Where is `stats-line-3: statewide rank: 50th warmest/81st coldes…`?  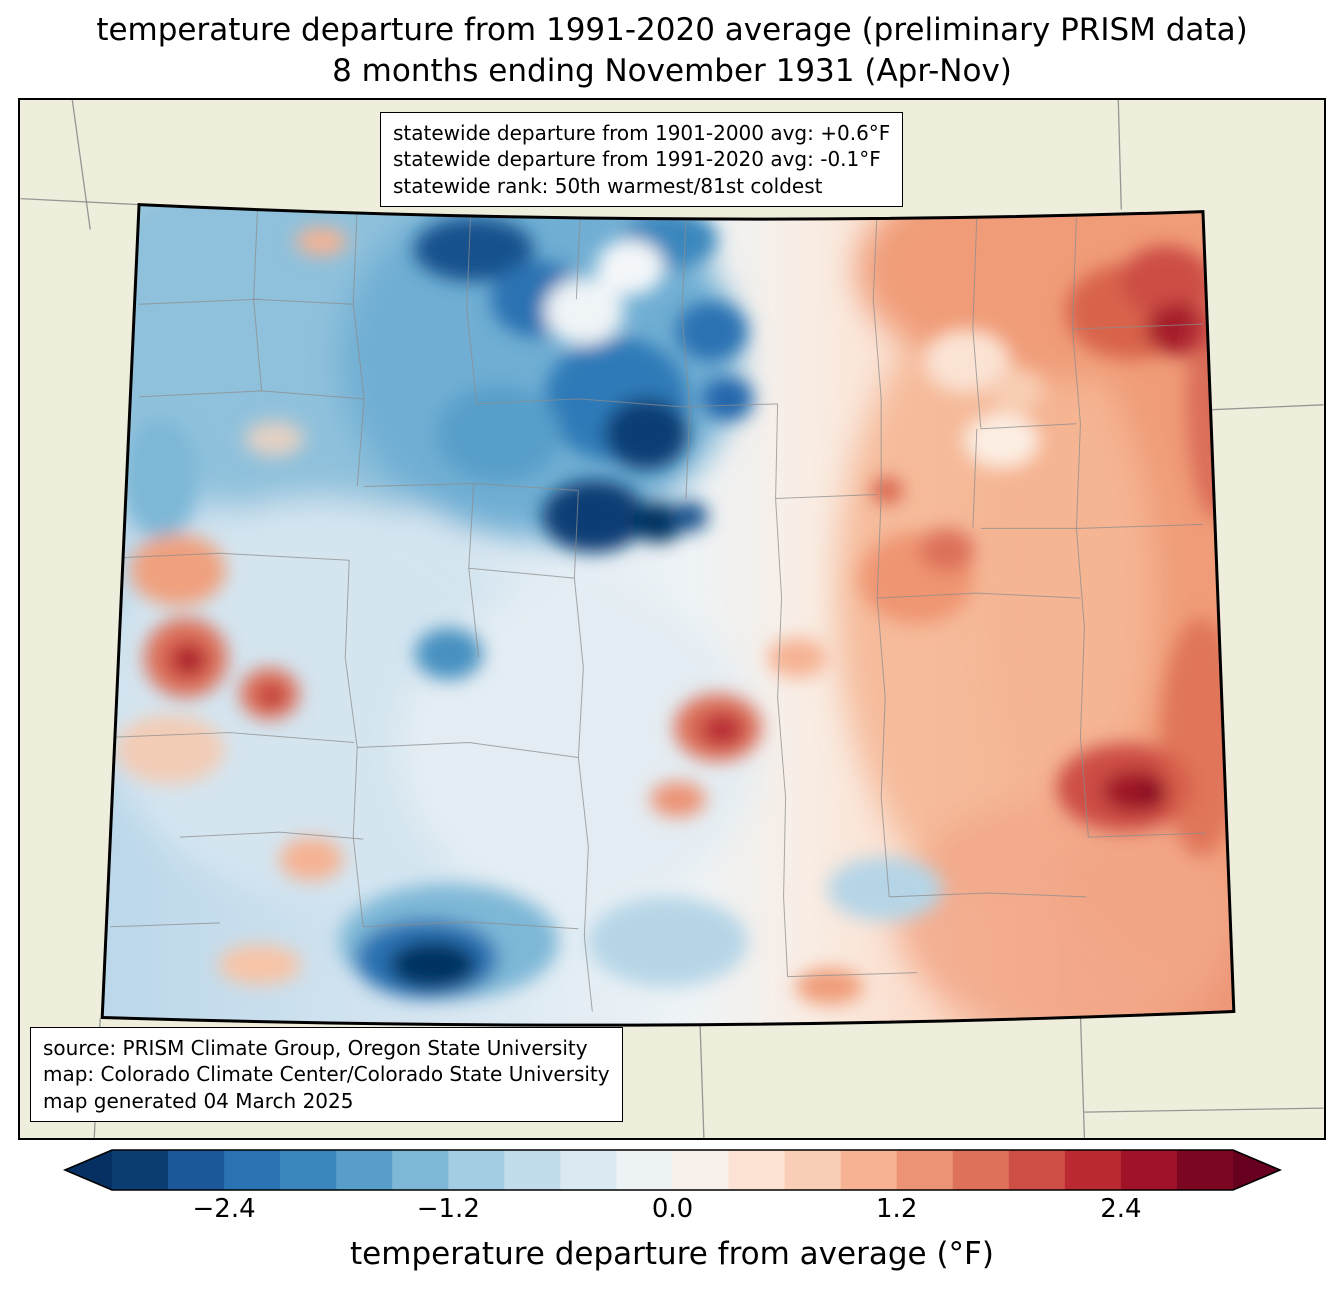 stats-line-3: statewide rank: 50th warmest/81st coldes… is located at coordinates (608, 185).